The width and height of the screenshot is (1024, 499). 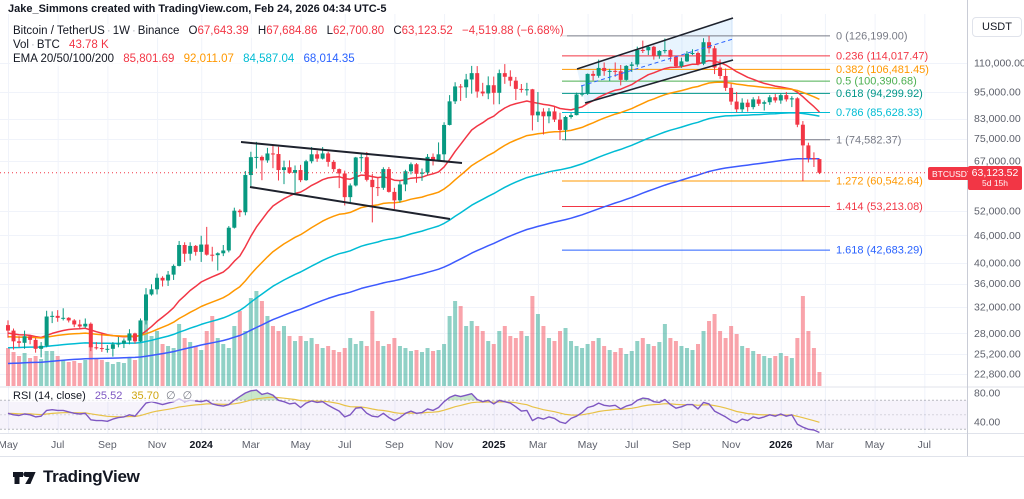 I want to click on ema50-value: 92,011.07, so click(x=208, y=59).